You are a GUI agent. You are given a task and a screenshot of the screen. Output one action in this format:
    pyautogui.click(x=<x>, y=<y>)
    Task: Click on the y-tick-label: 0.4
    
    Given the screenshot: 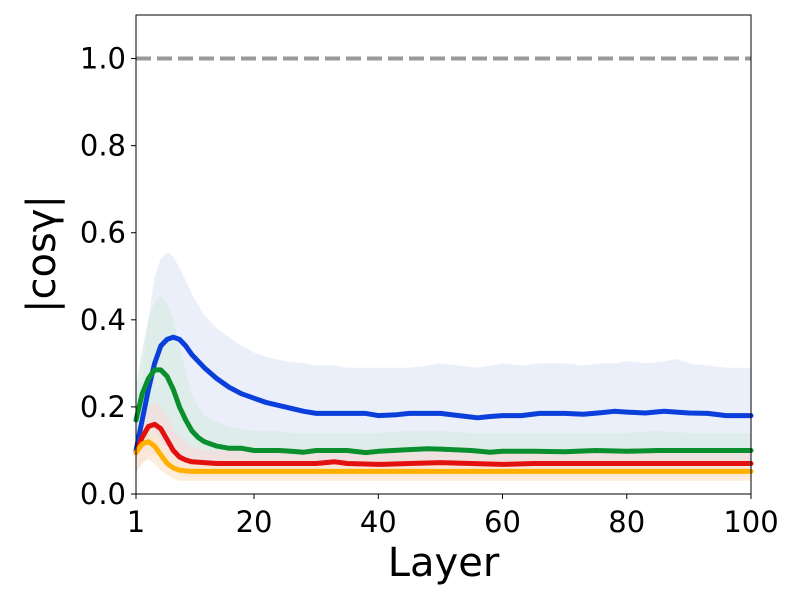 What is the action you would take?
    pyautogui.click(x=103, y=320)
    